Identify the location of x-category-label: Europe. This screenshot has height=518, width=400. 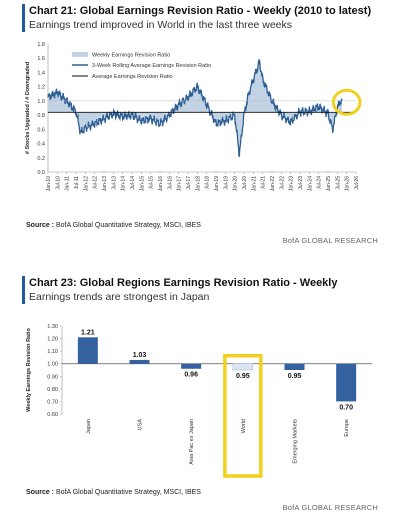
(347, 428).